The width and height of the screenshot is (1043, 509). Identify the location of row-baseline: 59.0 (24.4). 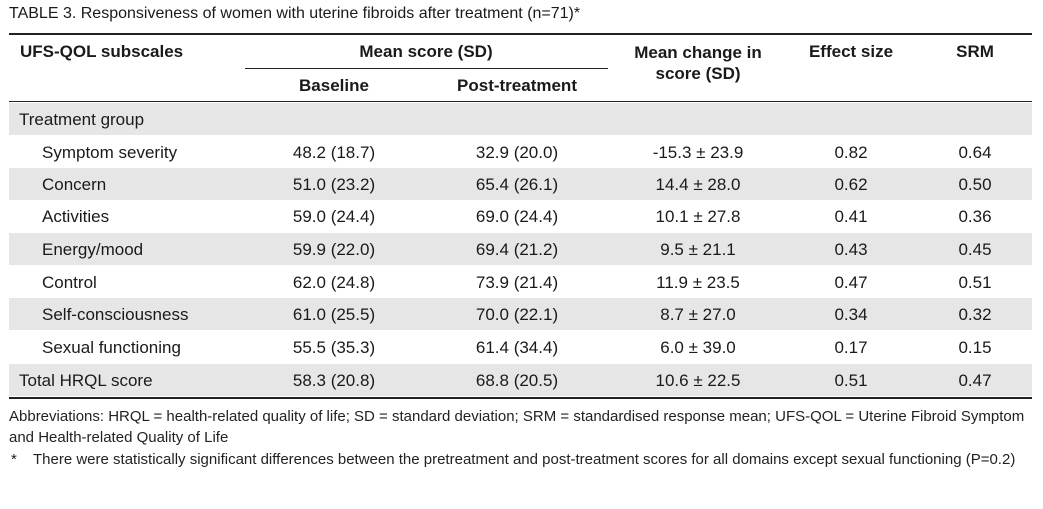
(334, 216).